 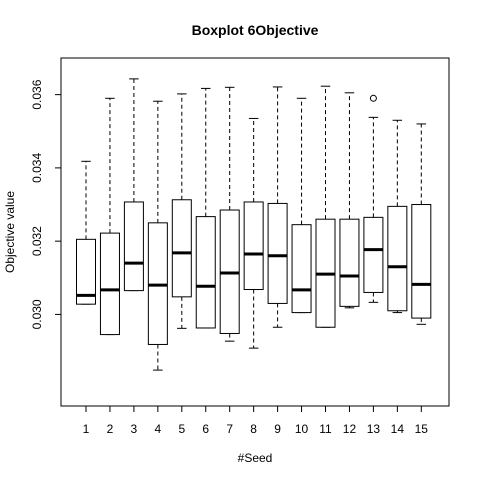 What do you see at coordinates (37, 94) in the screenshot?
I see `y-tick-label: 0.036` at bounding box center [37, 94].